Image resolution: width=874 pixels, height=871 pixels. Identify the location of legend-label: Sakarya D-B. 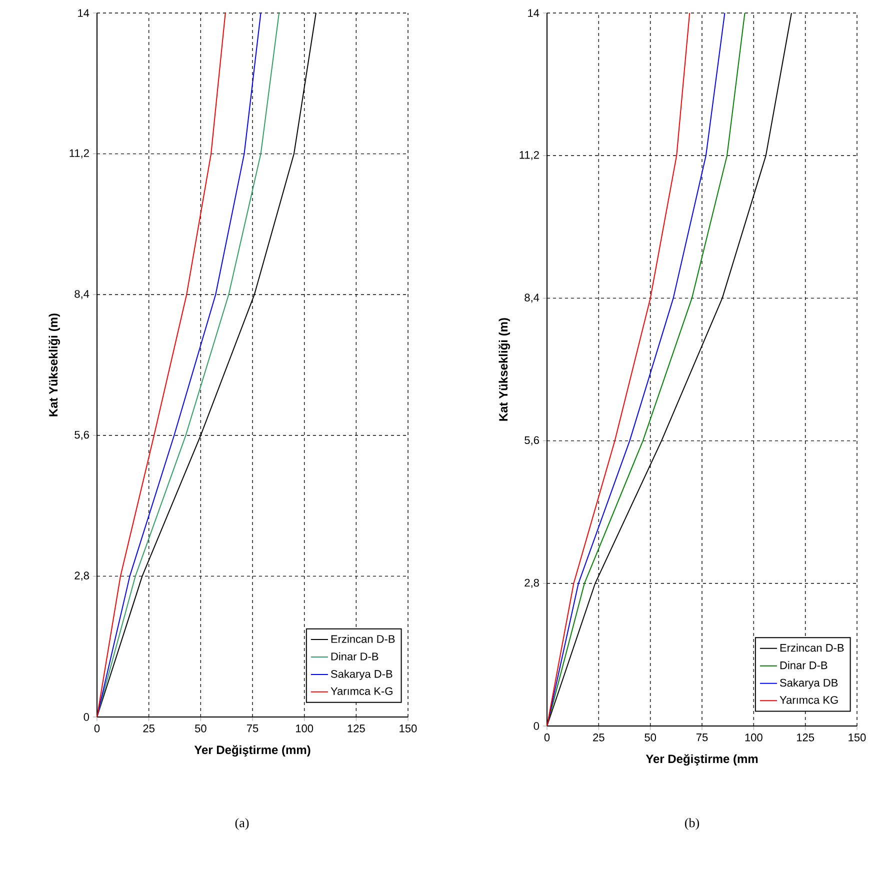
(361, 675).